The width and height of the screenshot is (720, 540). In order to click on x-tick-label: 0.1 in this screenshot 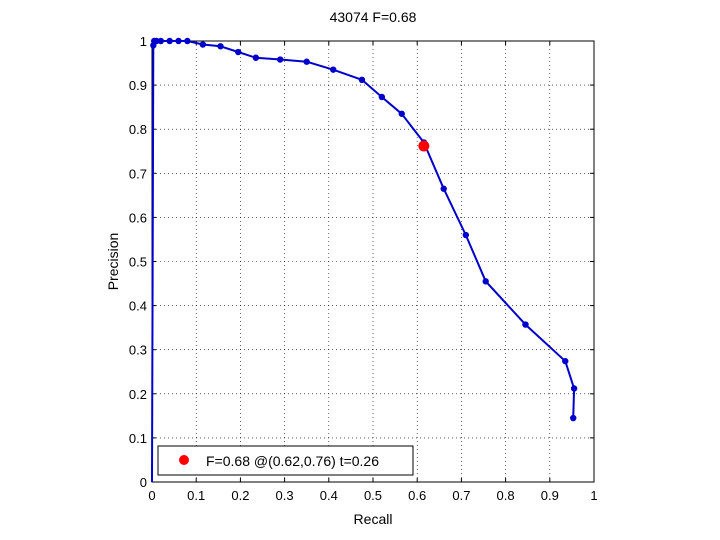, I will do `click(196, 495)`.